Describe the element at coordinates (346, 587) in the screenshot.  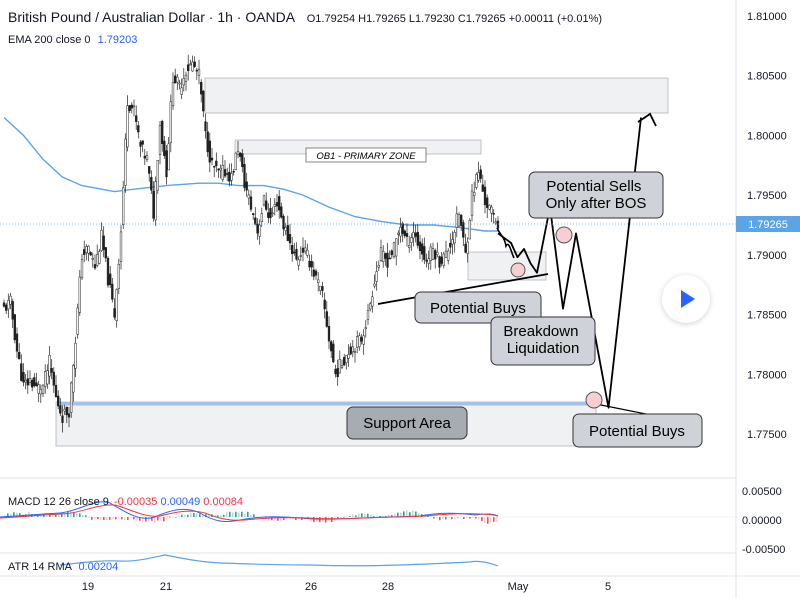
I see `time-axis: 19 21 26 28 May 5` at that location.